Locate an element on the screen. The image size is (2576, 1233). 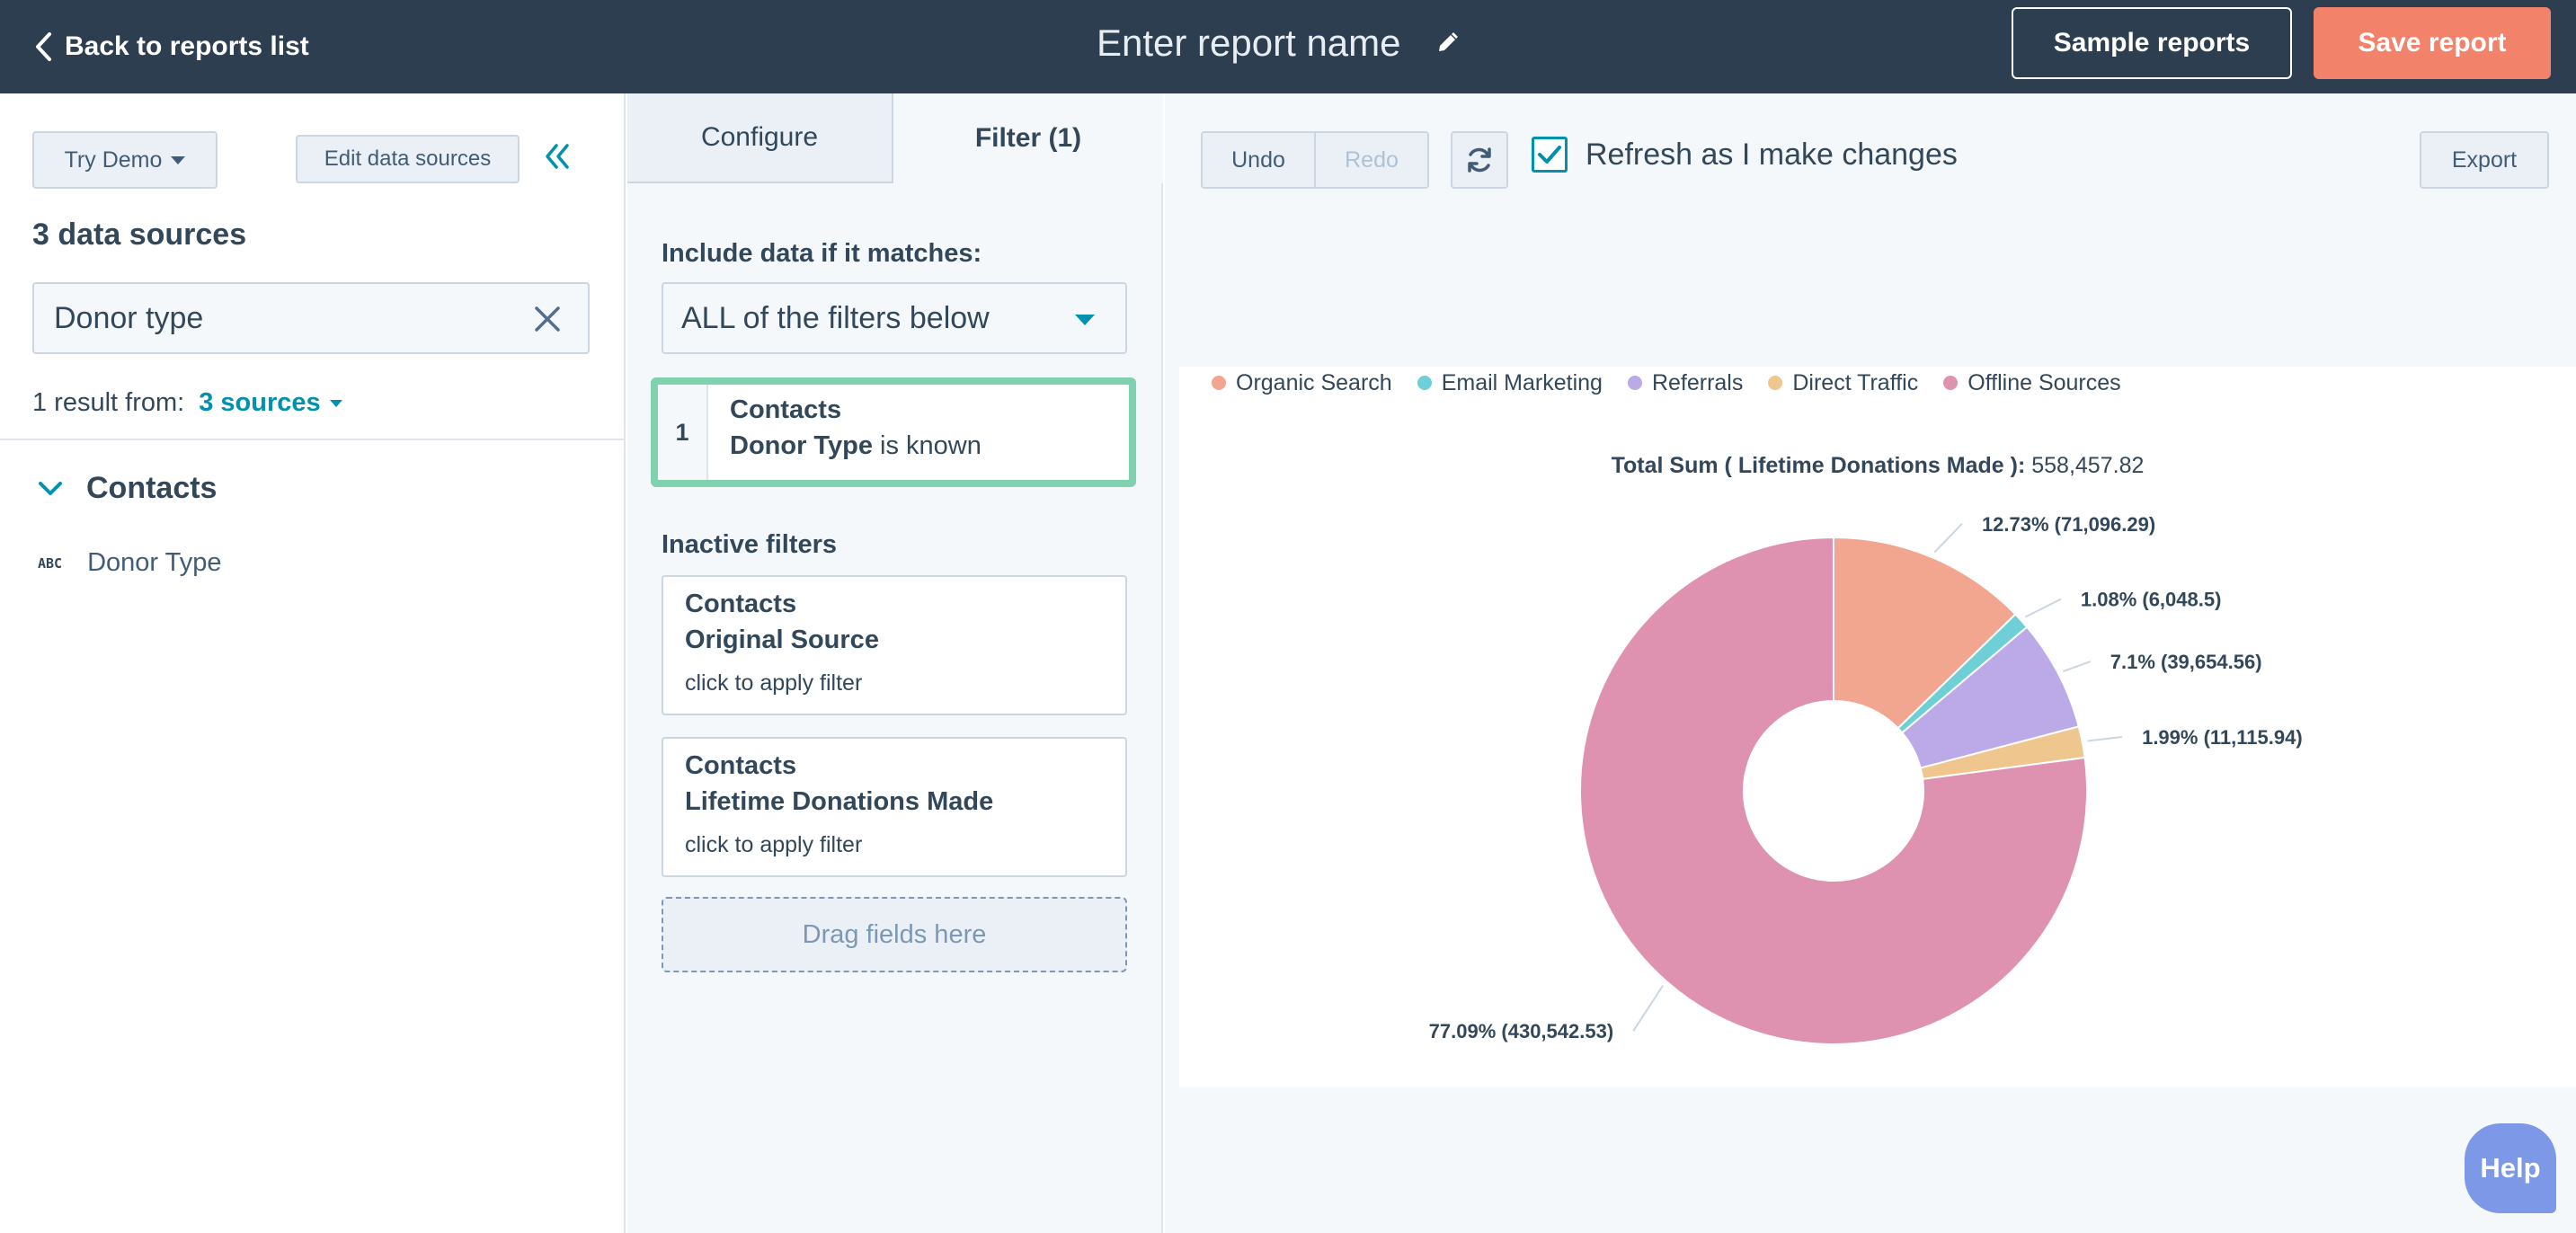
match-select-value: ALL of the filters below is located at coordinates (835, 317).